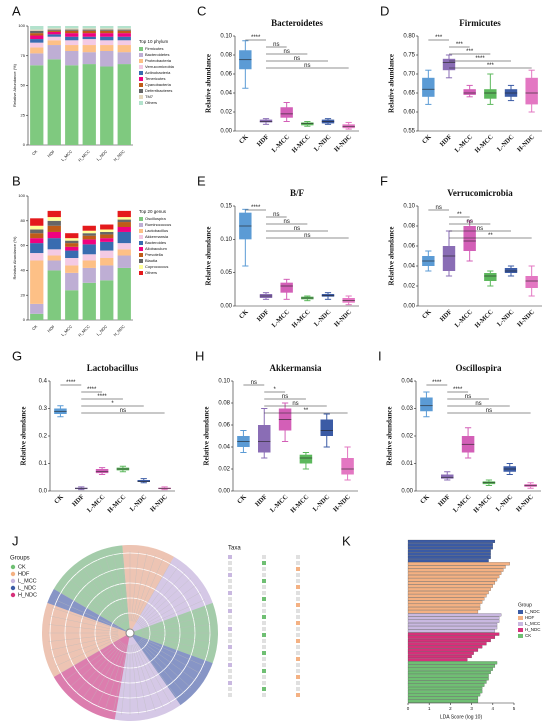 The height and width of the screenshot is (725, 550). I want to click on legend-label: Oscillospira, so click(155, 218).